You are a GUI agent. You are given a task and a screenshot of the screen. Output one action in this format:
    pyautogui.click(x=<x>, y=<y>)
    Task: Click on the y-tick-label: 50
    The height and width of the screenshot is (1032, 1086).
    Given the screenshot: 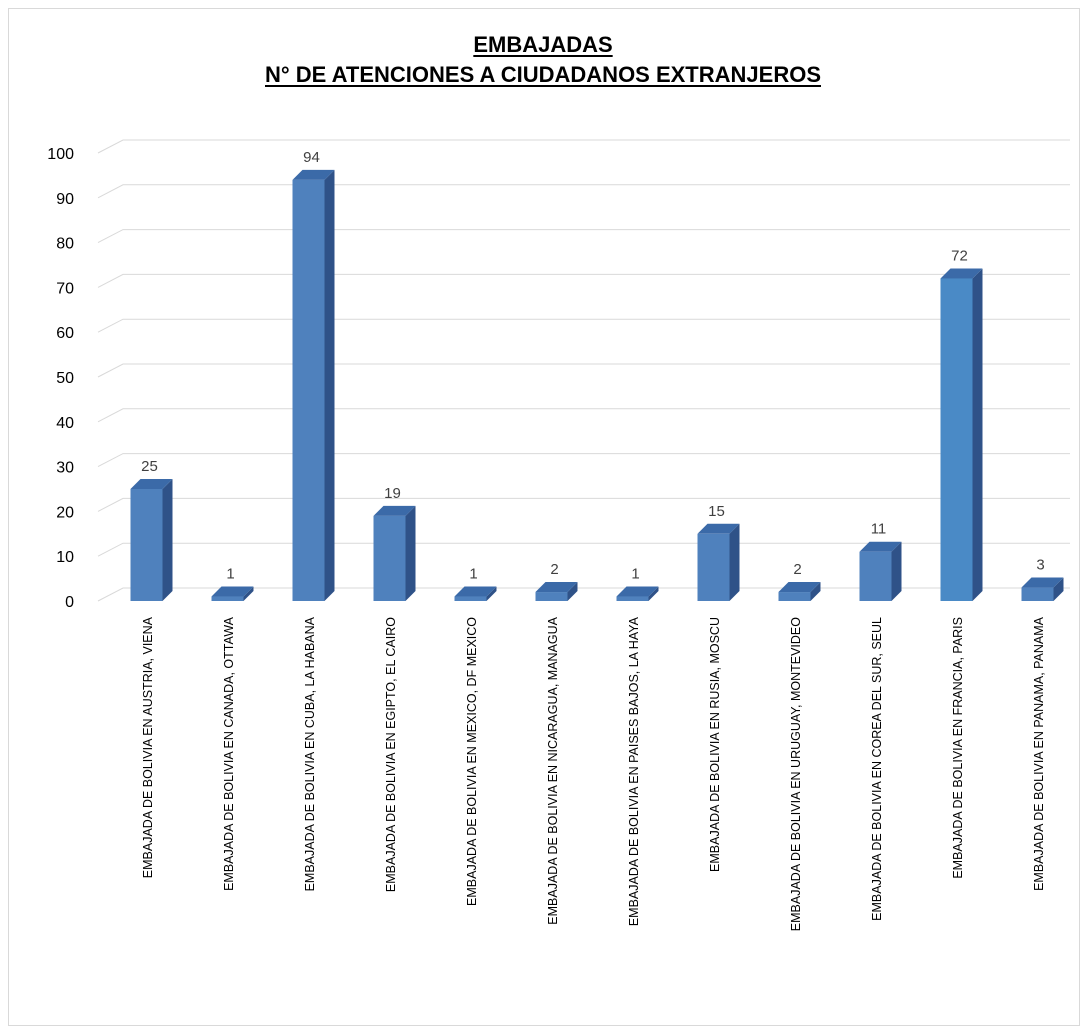 What is the action you would take?
    pyautogui.click(x=65, y=378)
    